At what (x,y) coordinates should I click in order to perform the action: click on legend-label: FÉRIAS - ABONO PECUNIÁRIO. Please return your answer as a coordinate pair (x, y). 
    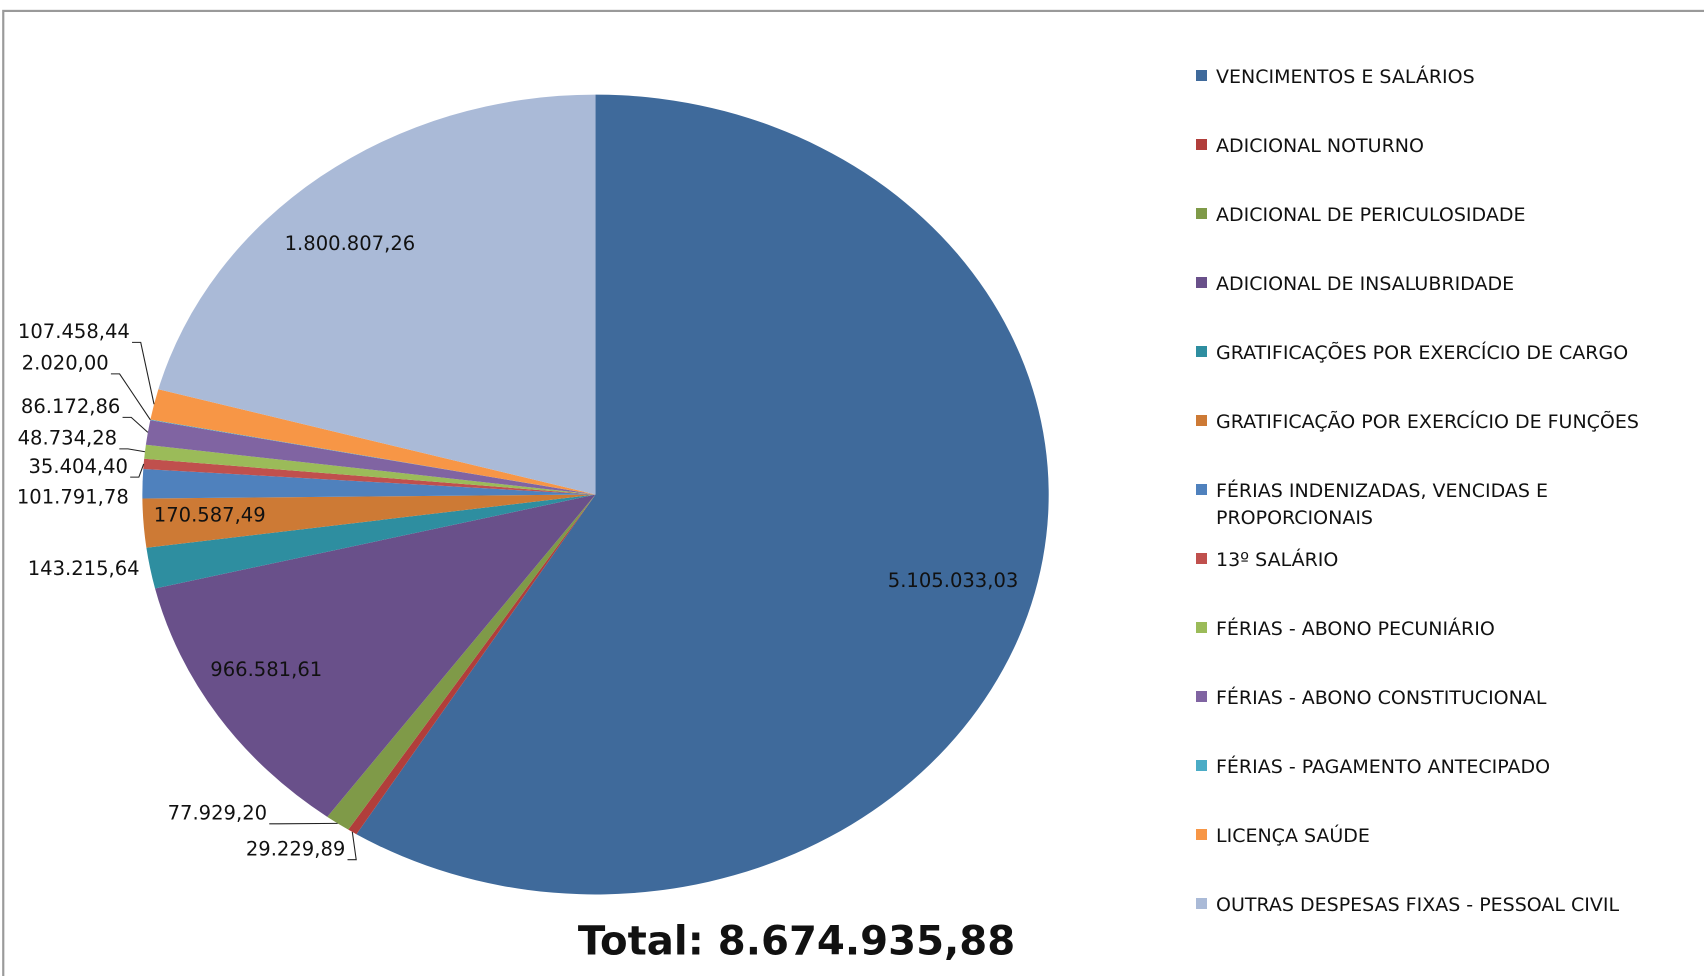
    Looking at the image, I should click on (1355, 629).